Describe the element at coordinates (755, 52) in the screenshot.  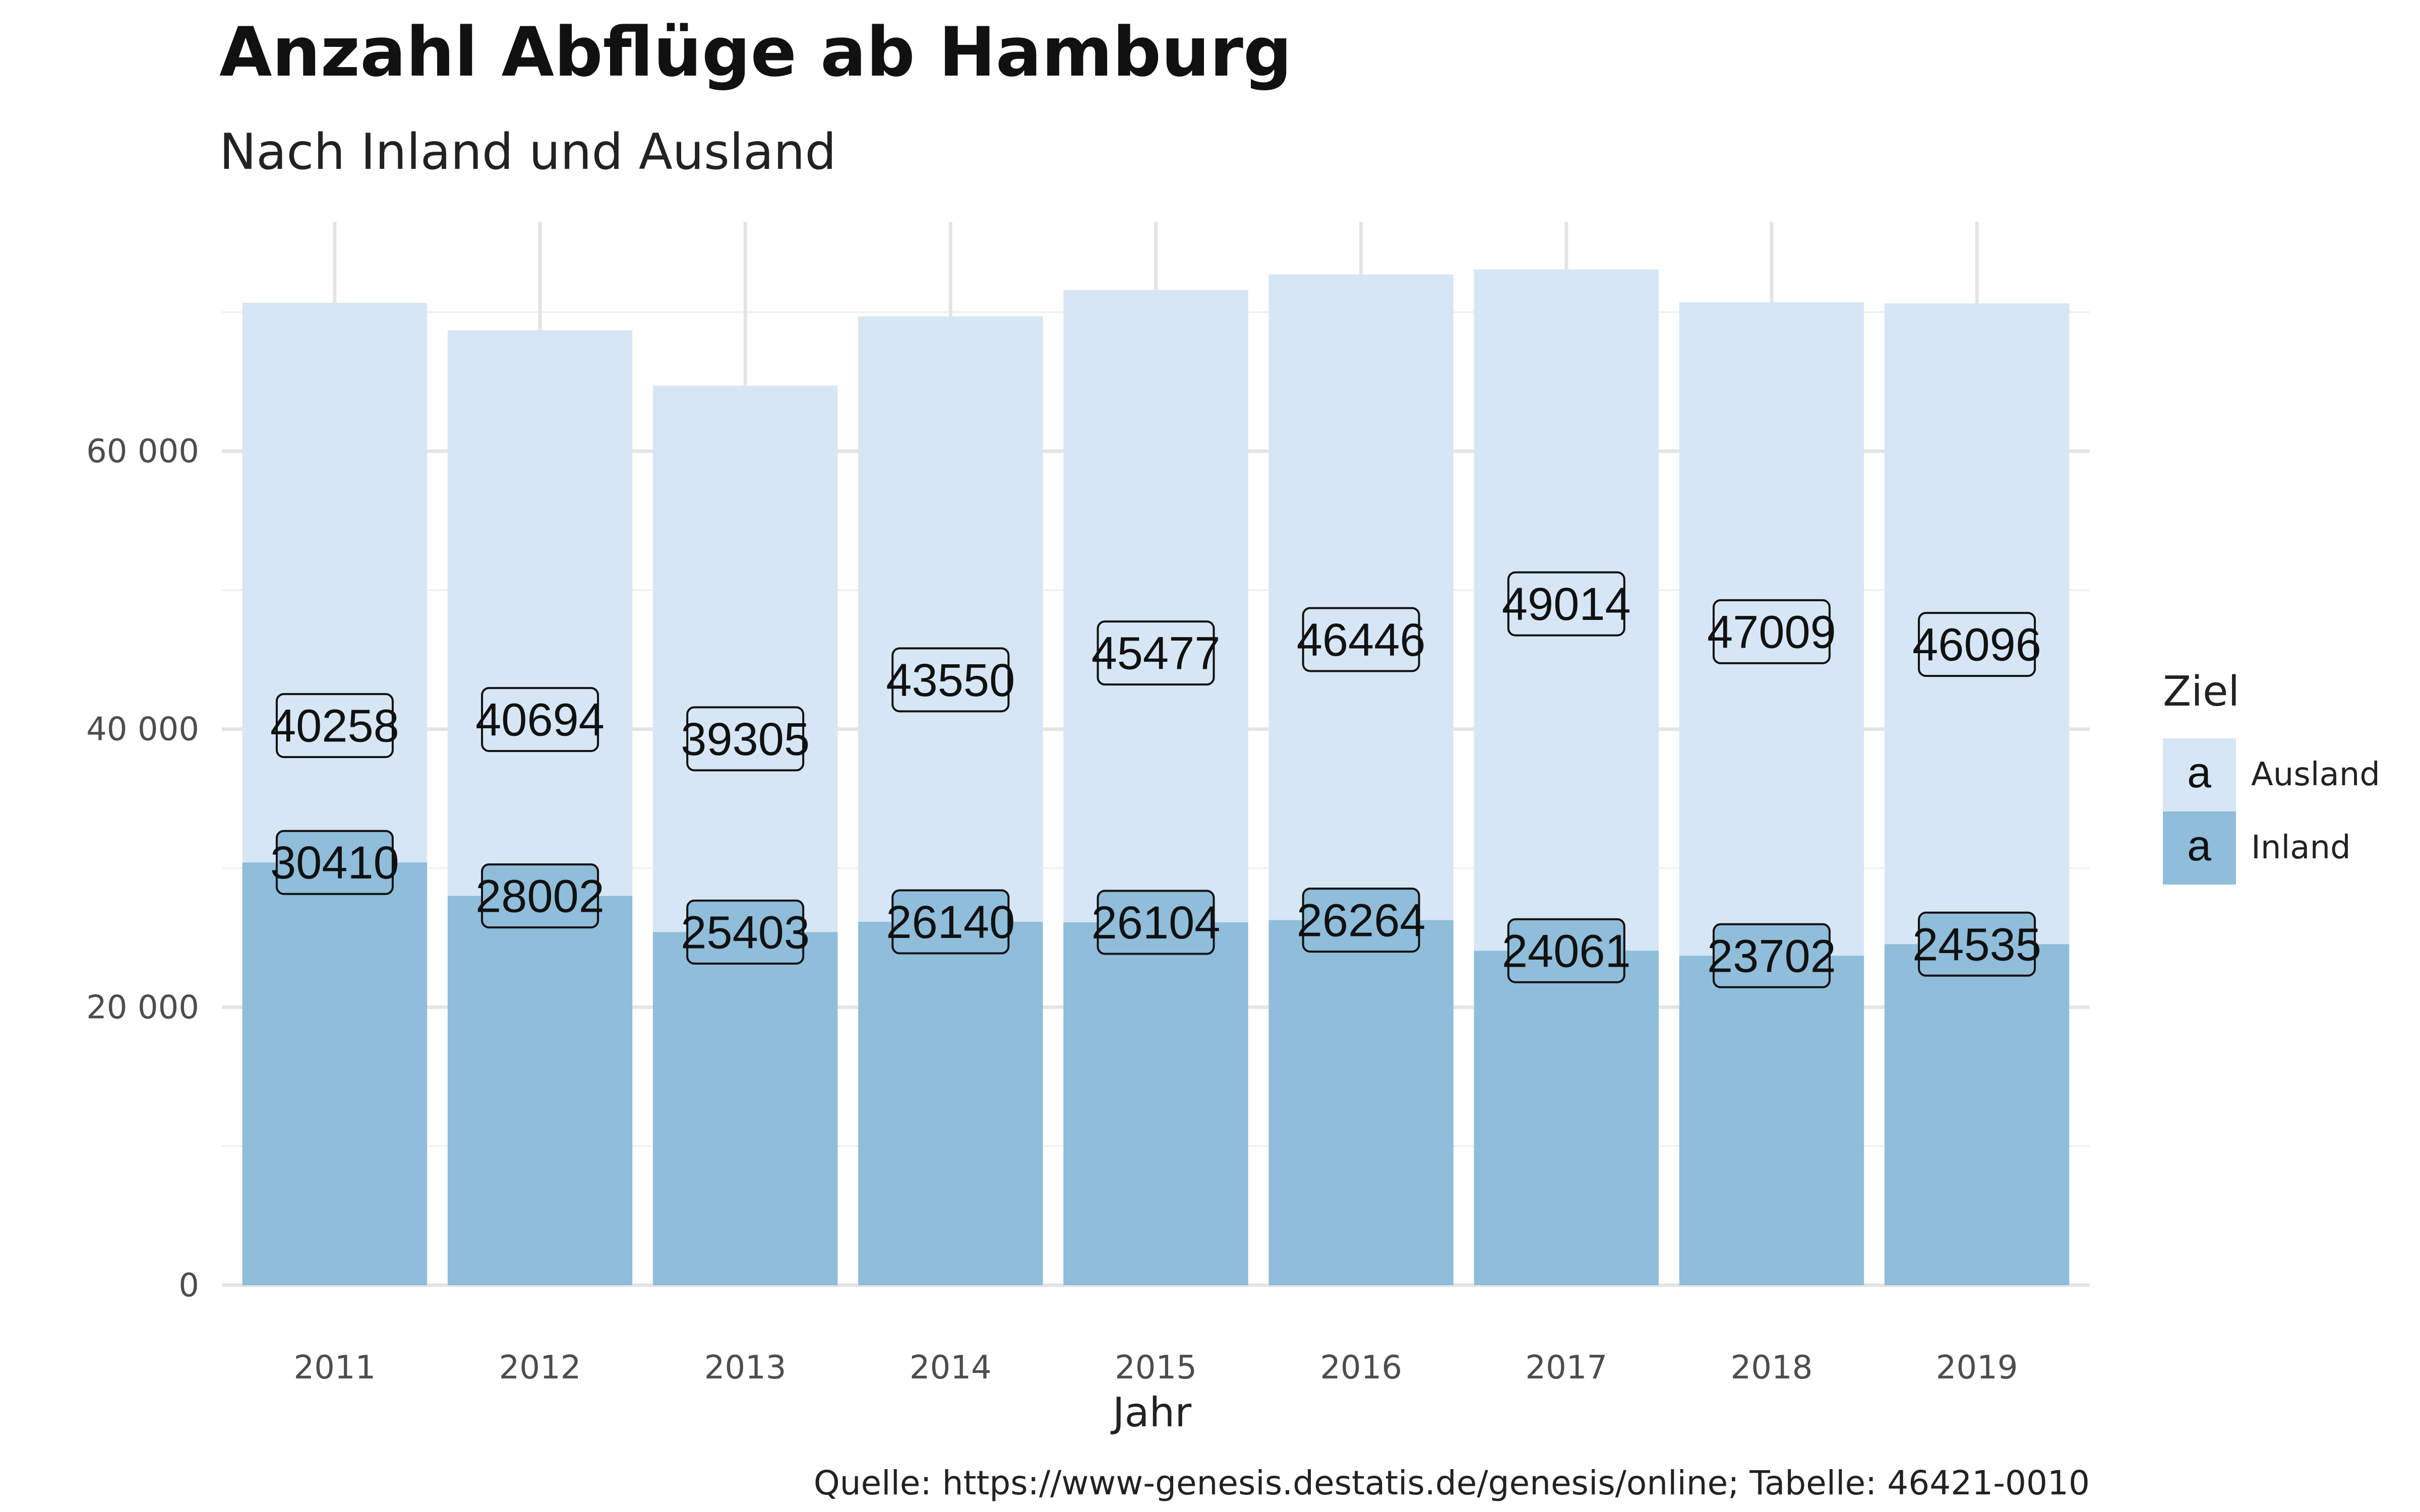
I see `chart-title: Anzahl Abflüge ab Hamburg` at that location.